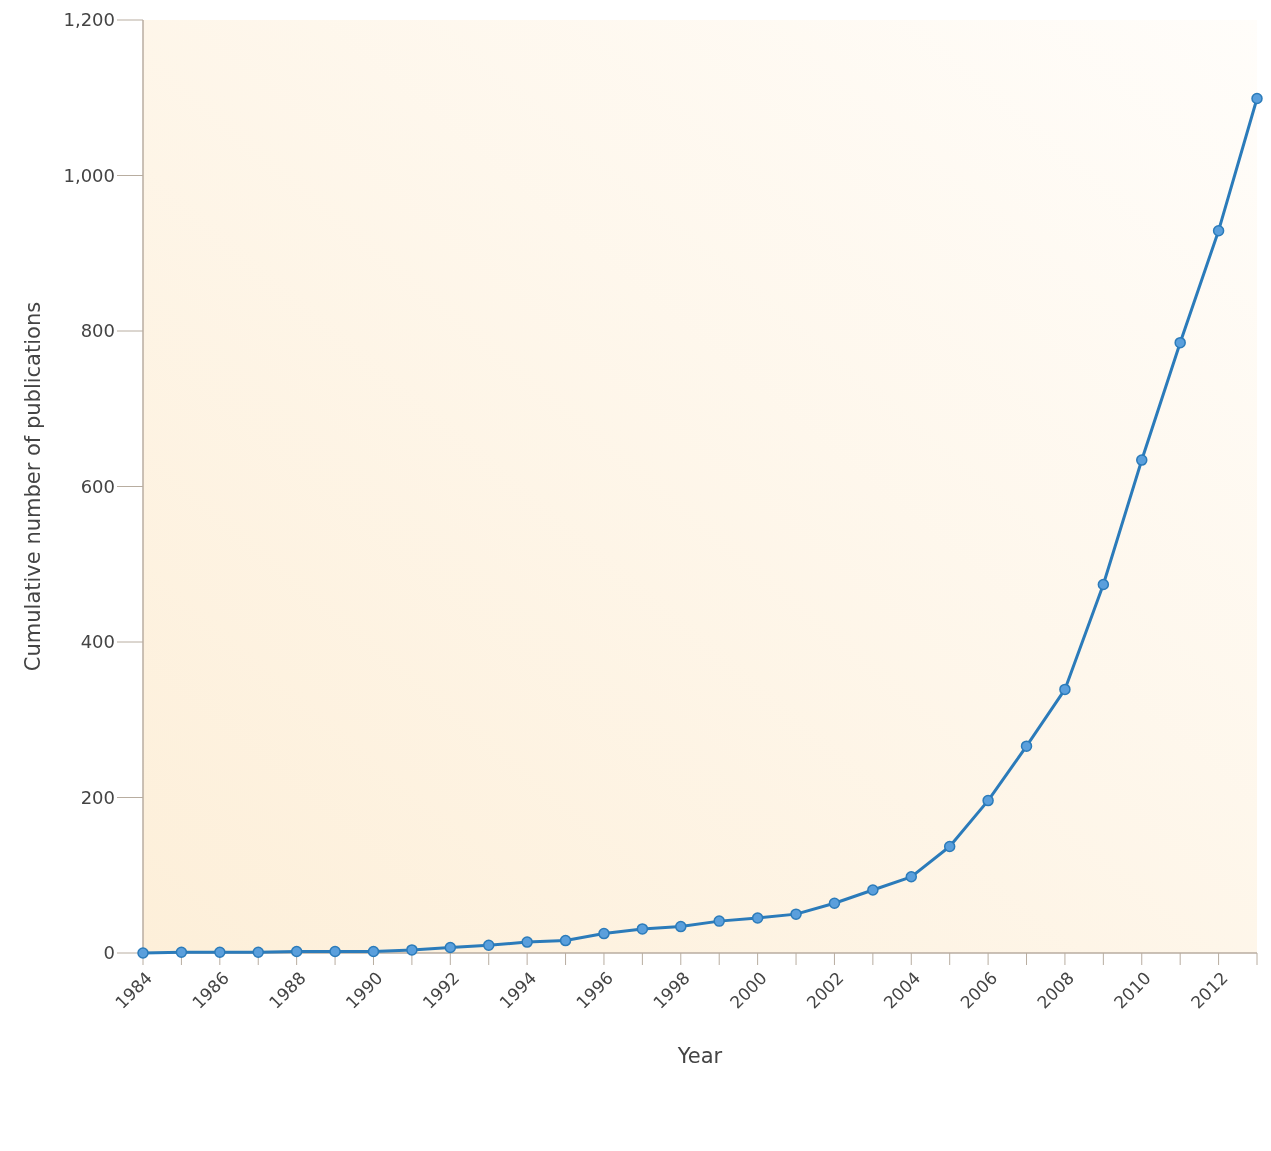  I want to click on y-axis-title: Cumulative number of publications, so click(33, 486).